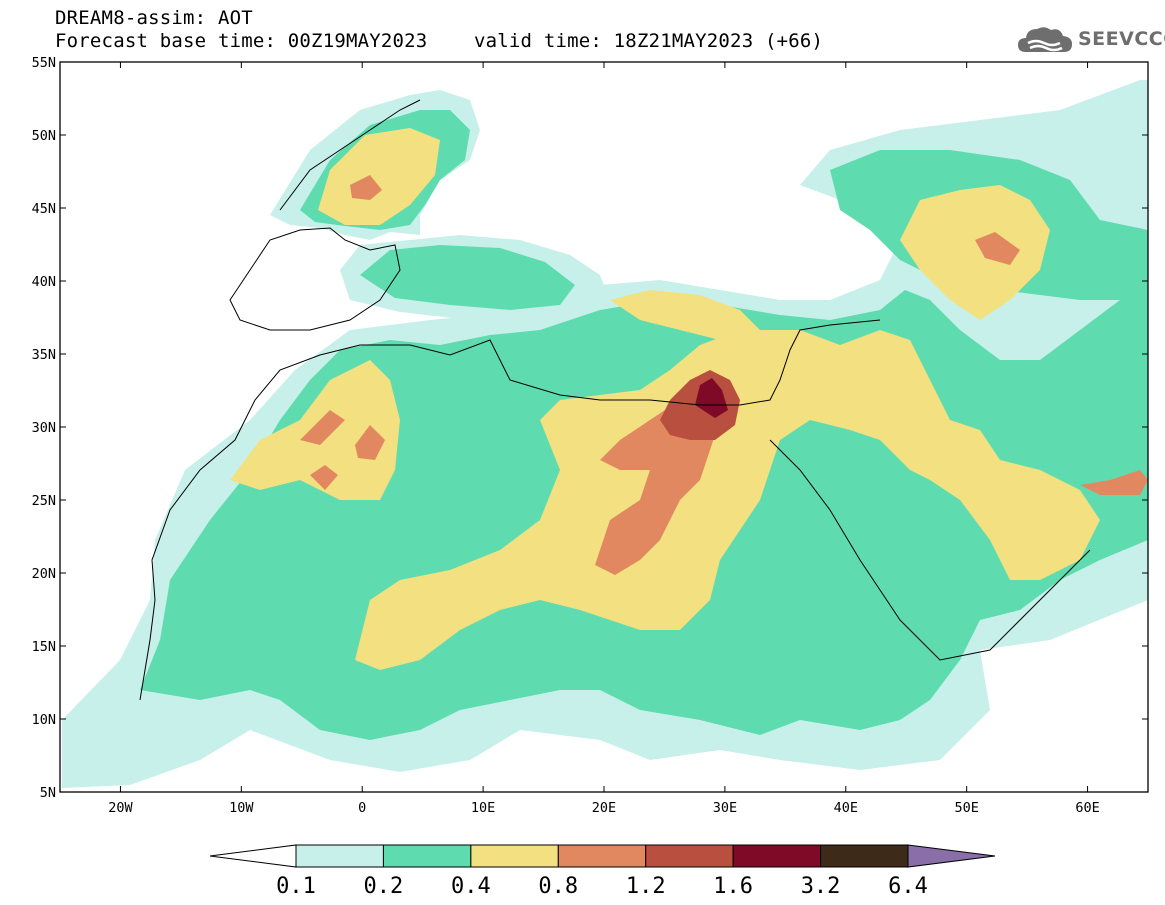 The width and height of the screenshot is (1165, 905). I want to click on lat-label: 10N, so click(44, 720).